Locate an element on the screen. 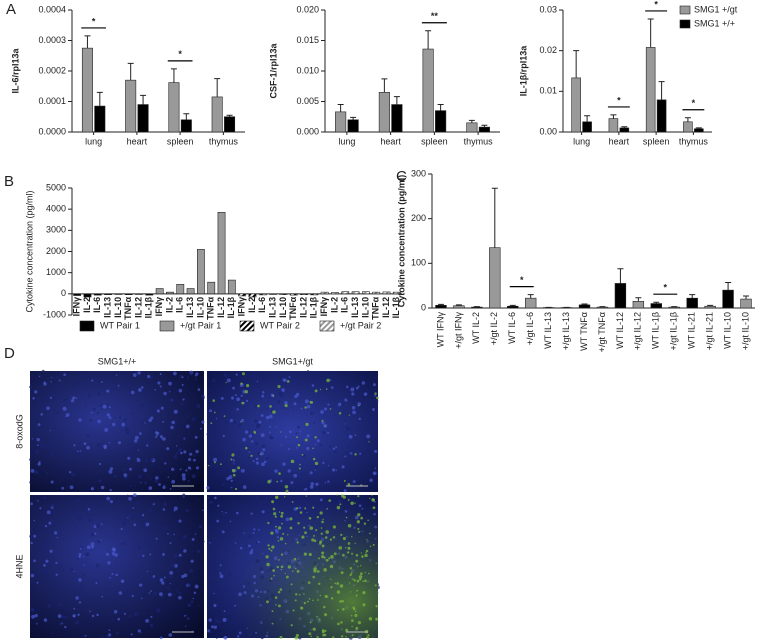 The image size is (760, 640). x-tick-label: spleen is located at coordinates (434, 141).